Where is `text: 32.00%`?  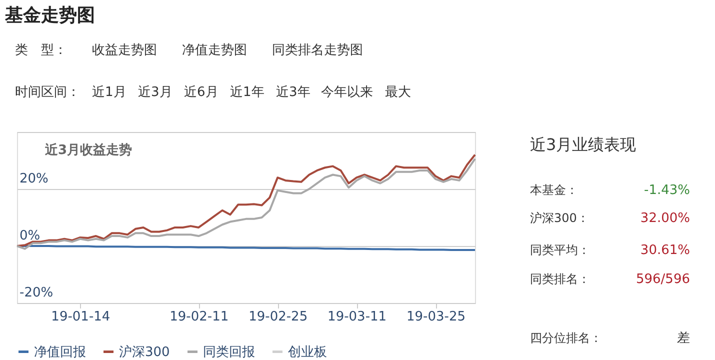 text: 32.00% is located at coordinates (665, 218).